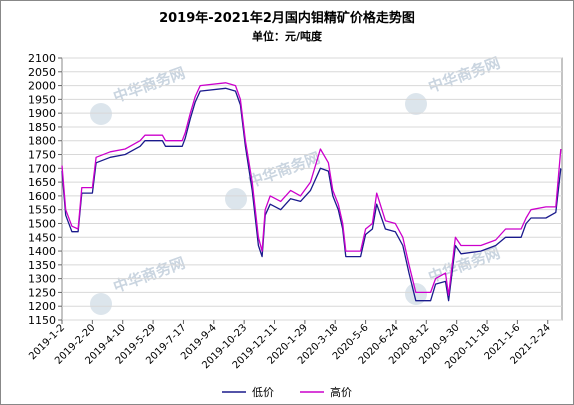 The width and height of the screenshot is (574, 405). What do you see at coordinates (42, 113) in the screenshot?
I see `y-tick-label: 1900` at bounding box center [42, 113].